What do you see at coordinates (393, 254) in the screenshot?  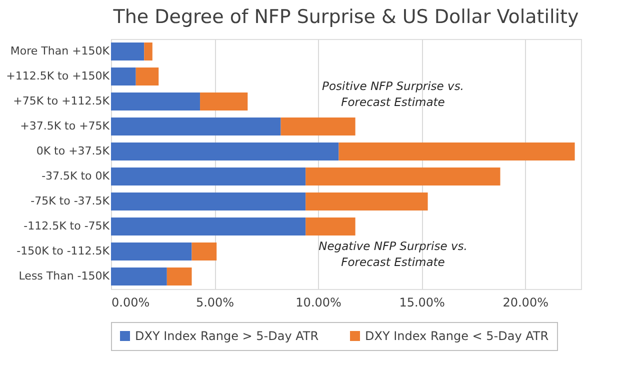 I see `annotation: Negative NFP Surprise vs. Forecast Estimate` at bounding box center [393, 254].